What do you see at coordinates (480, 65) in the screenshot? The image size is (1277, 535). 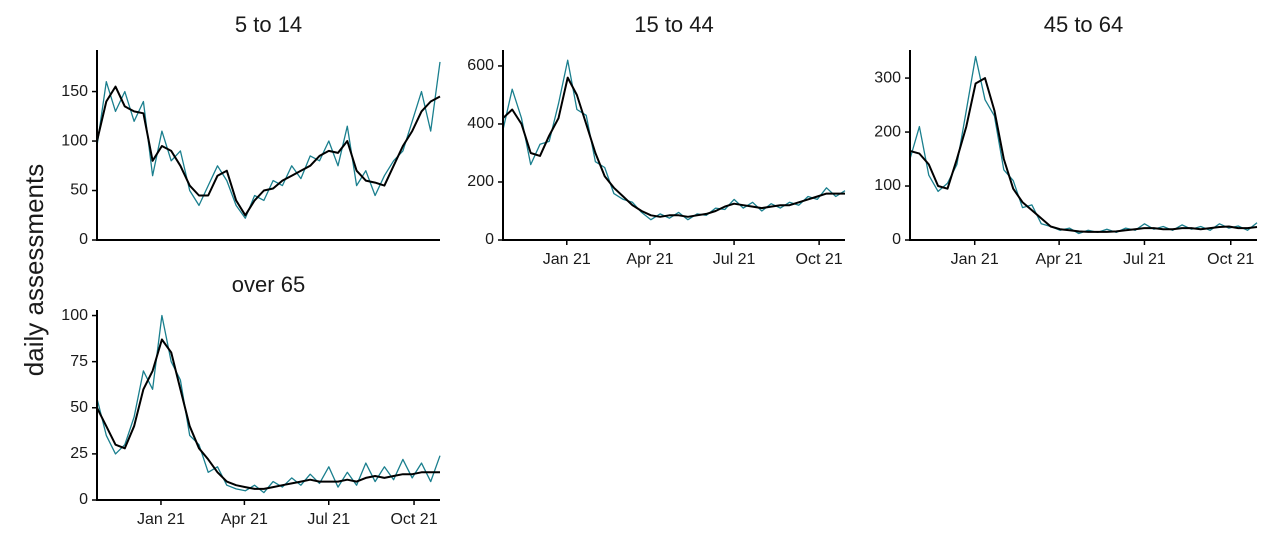 I see `y-tick-label: 600` at bounding box center [480, 65].